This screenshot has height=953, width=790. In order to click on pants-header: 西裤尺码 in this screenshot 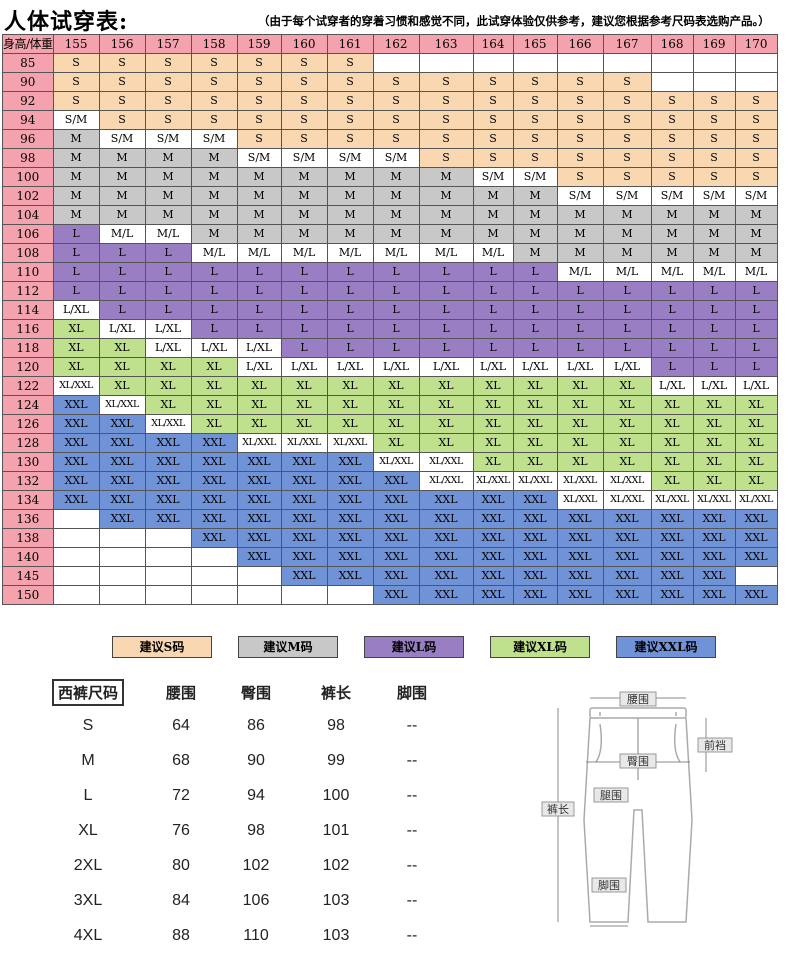, I will do `click(87, 692)`.